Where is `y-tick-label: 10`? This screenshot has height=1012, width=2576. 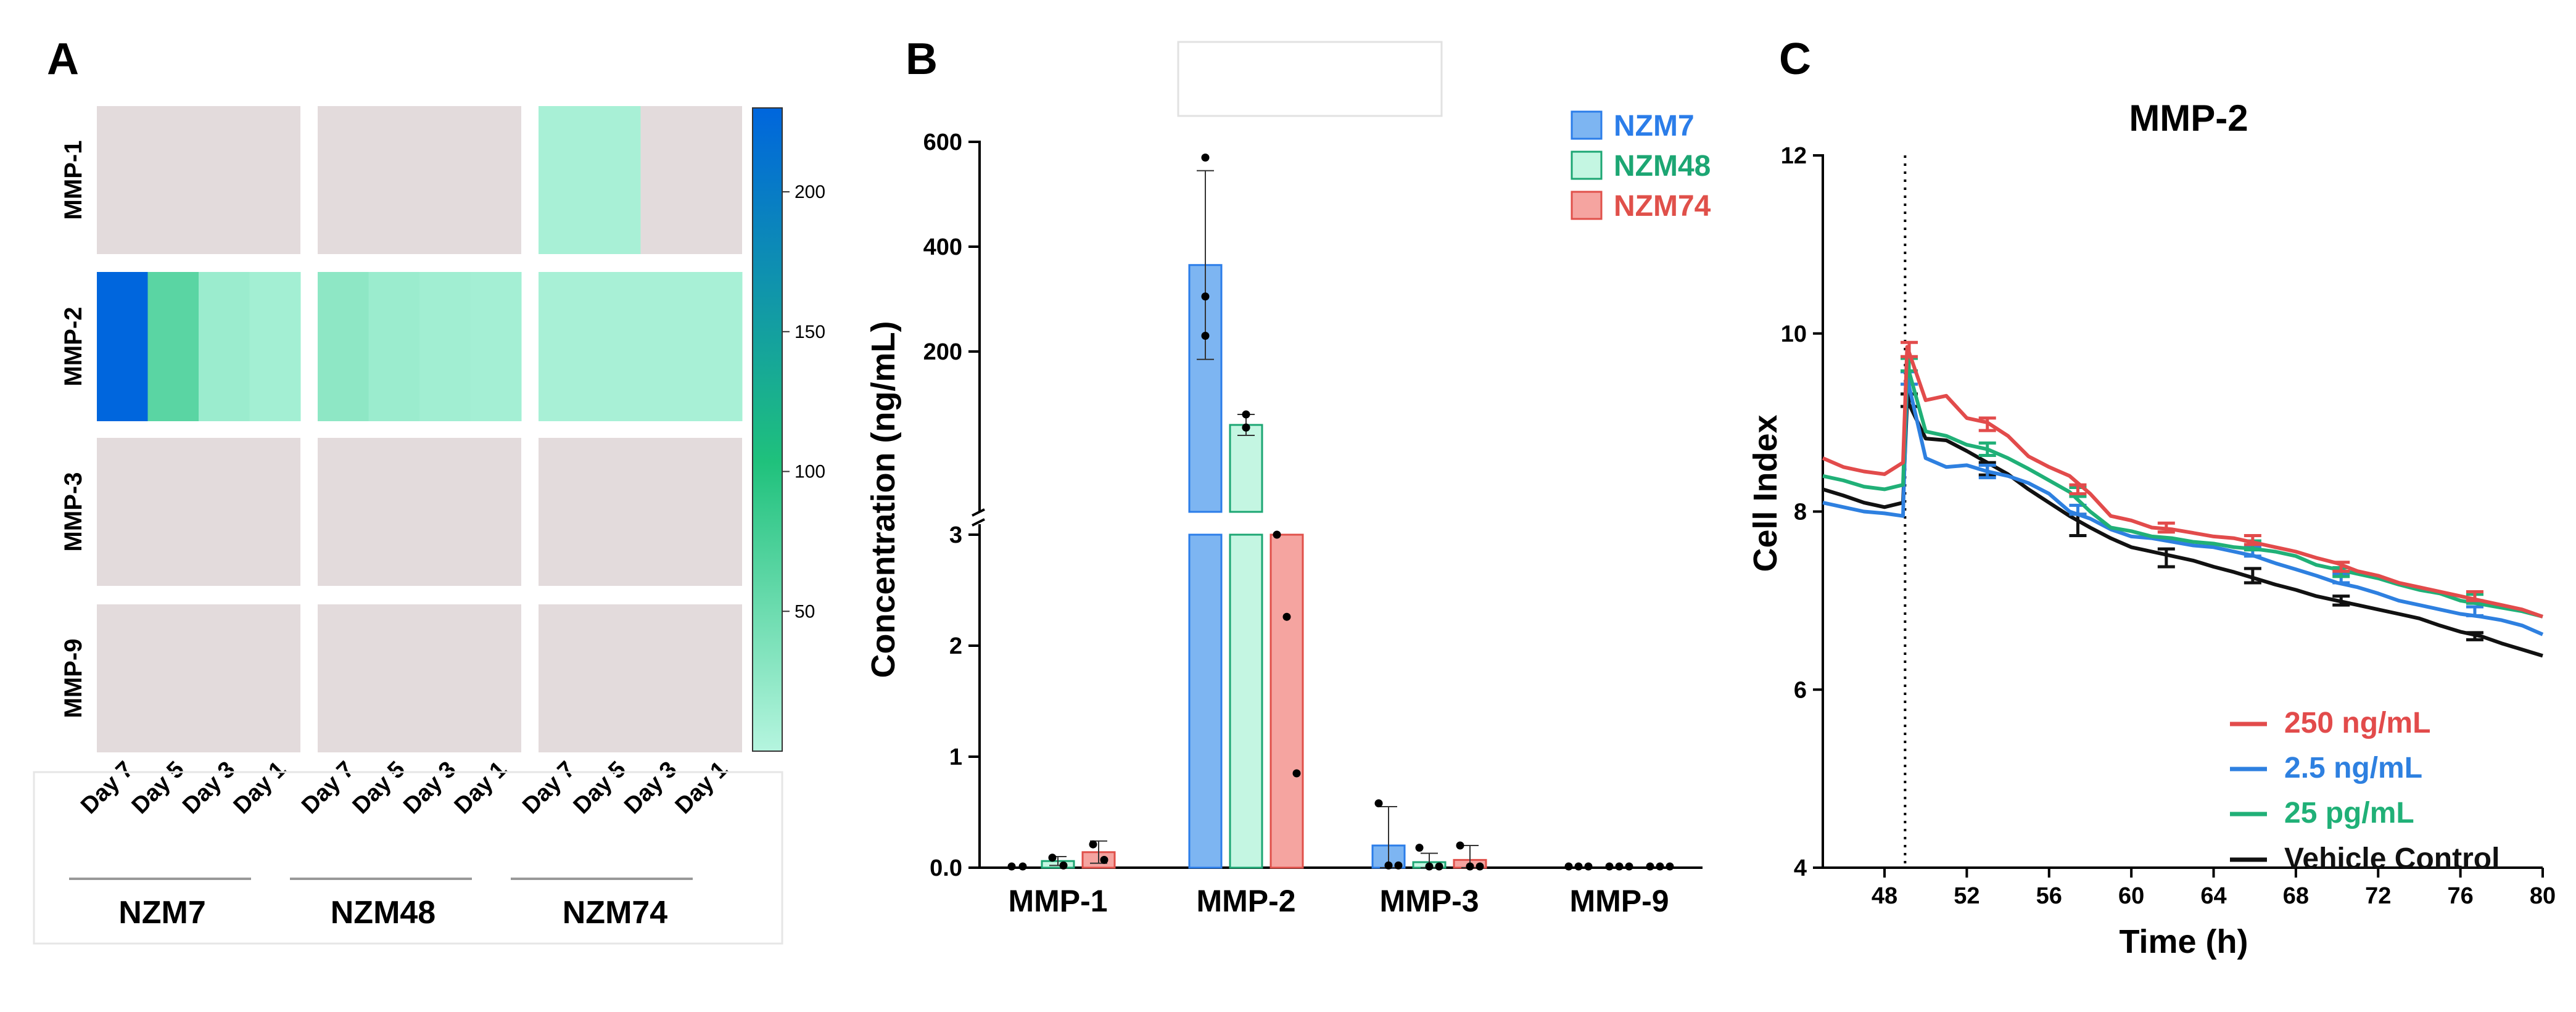
y-tick-label: 10 is located at coordinates (1794, 334).